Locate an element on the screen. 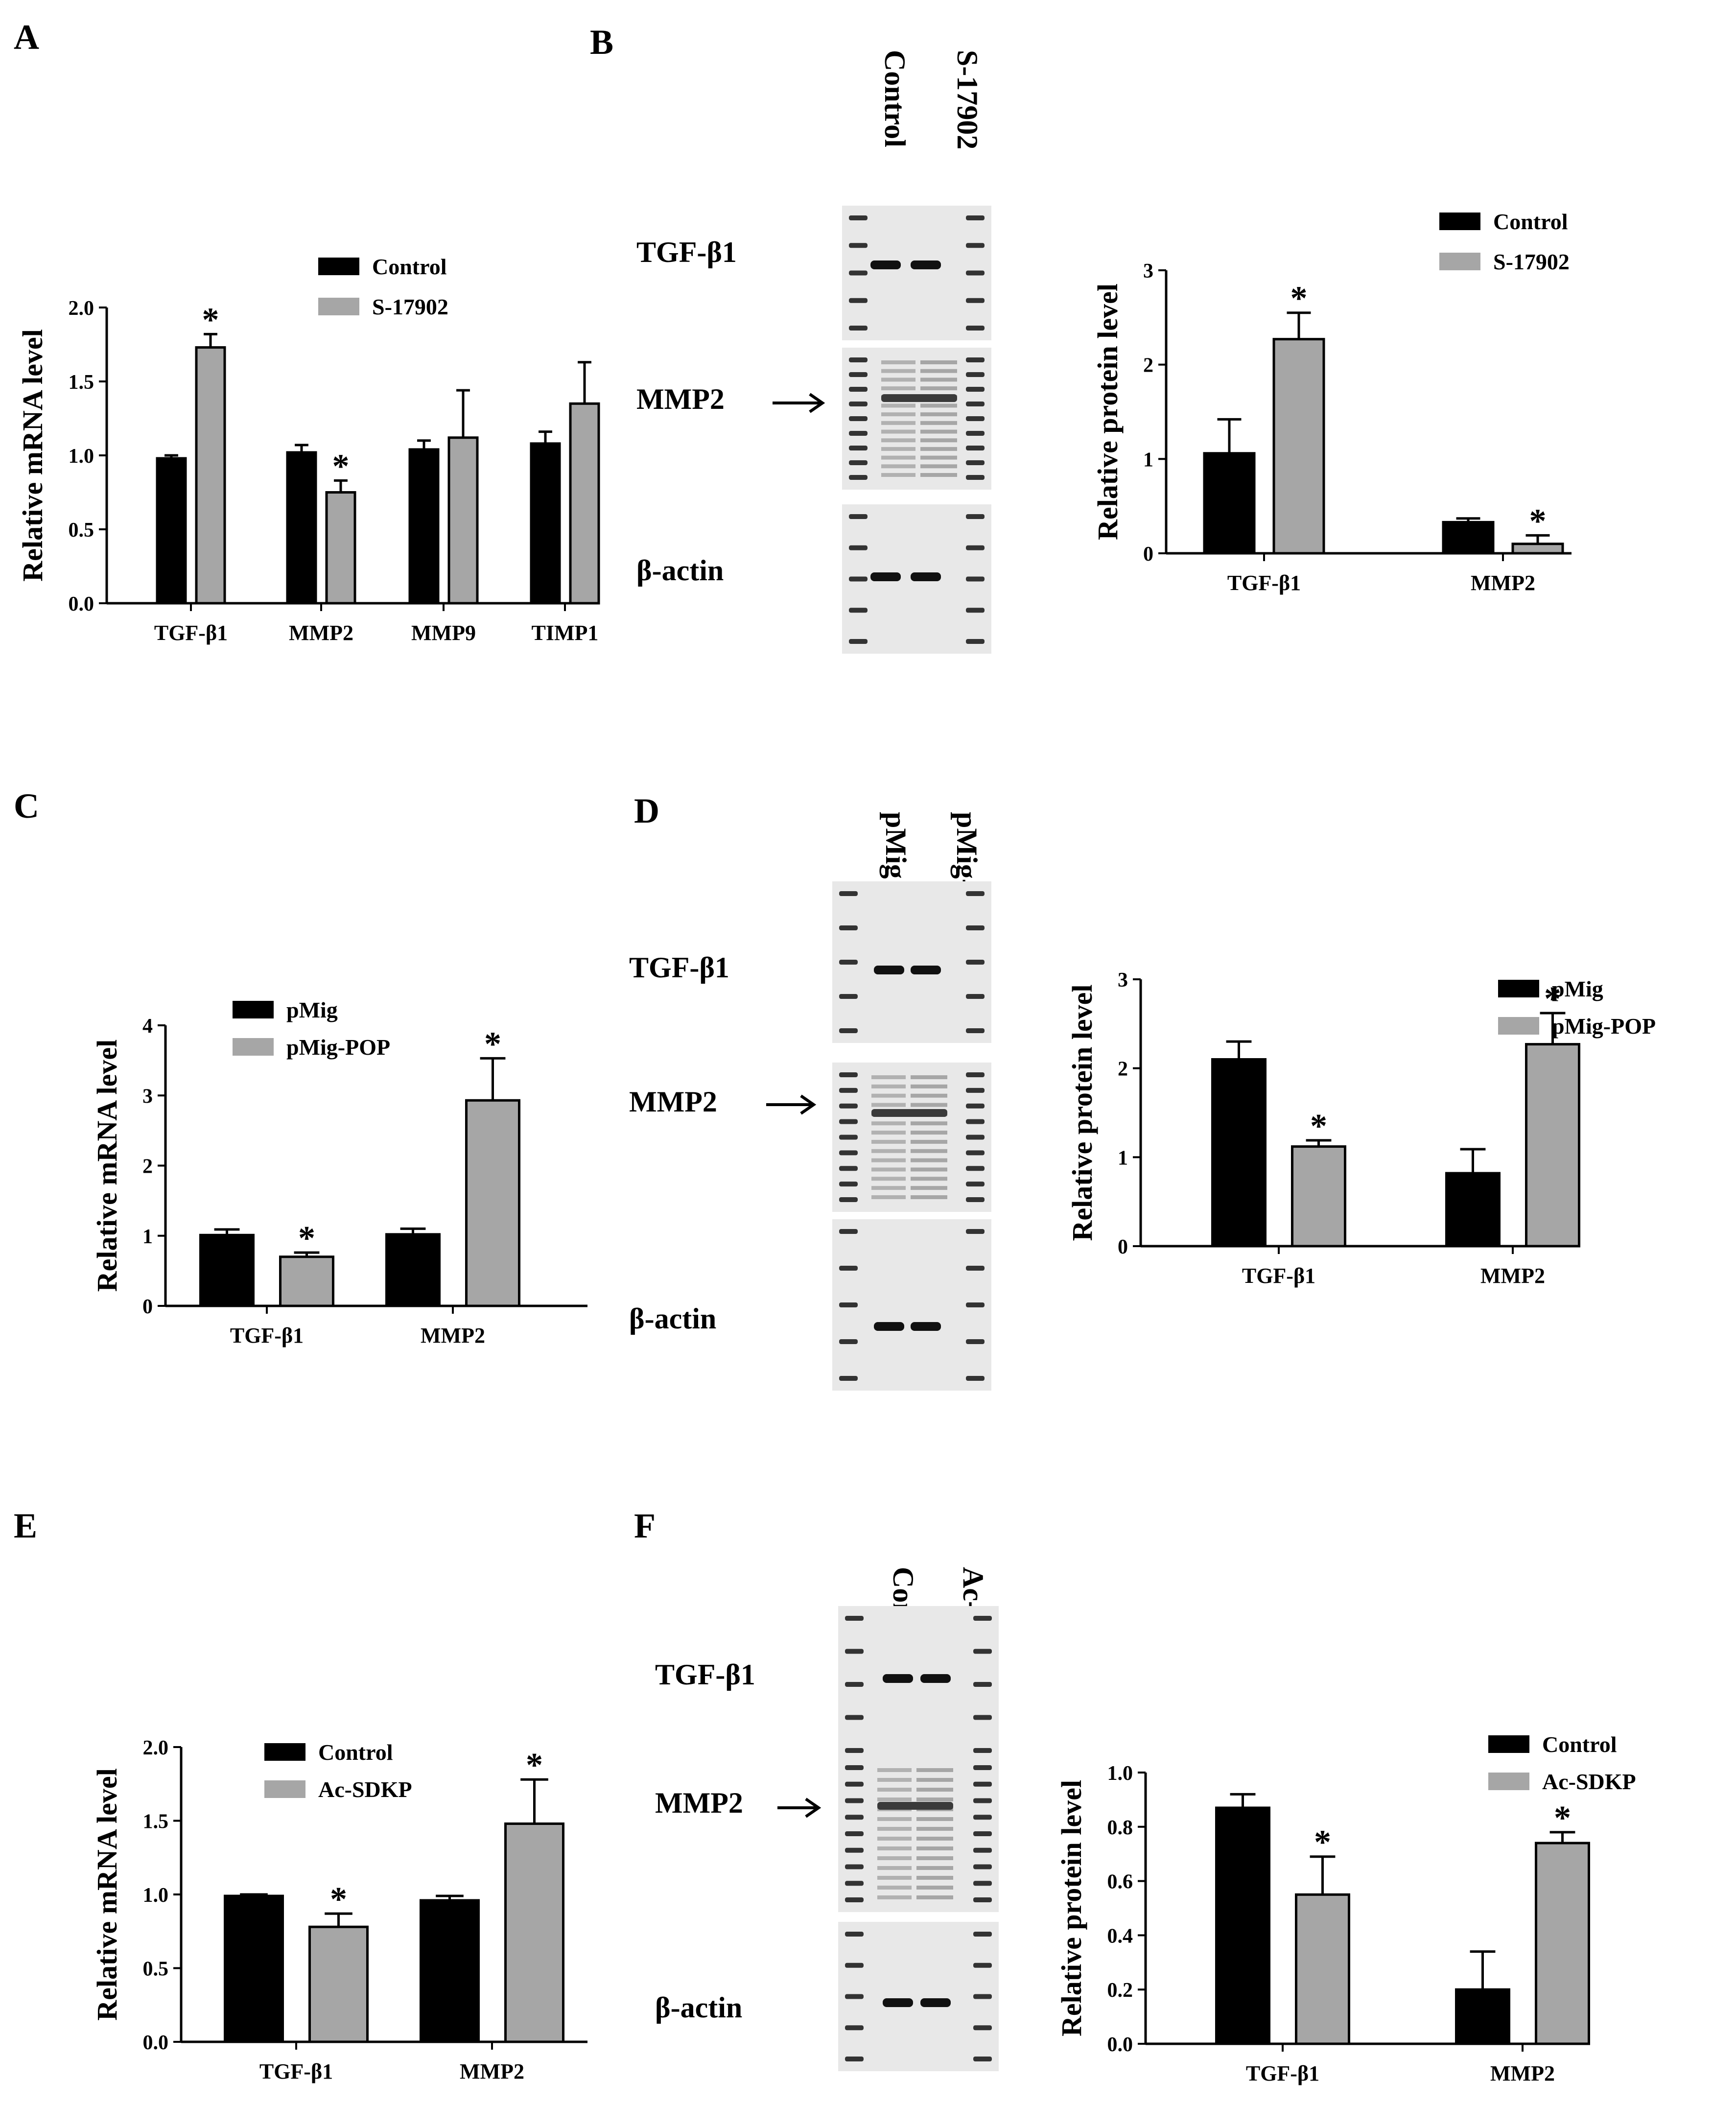 Image resolution: width=1736 pixels, height=2105 pixels. legend-label: Control is located at coordinates (409, 266).